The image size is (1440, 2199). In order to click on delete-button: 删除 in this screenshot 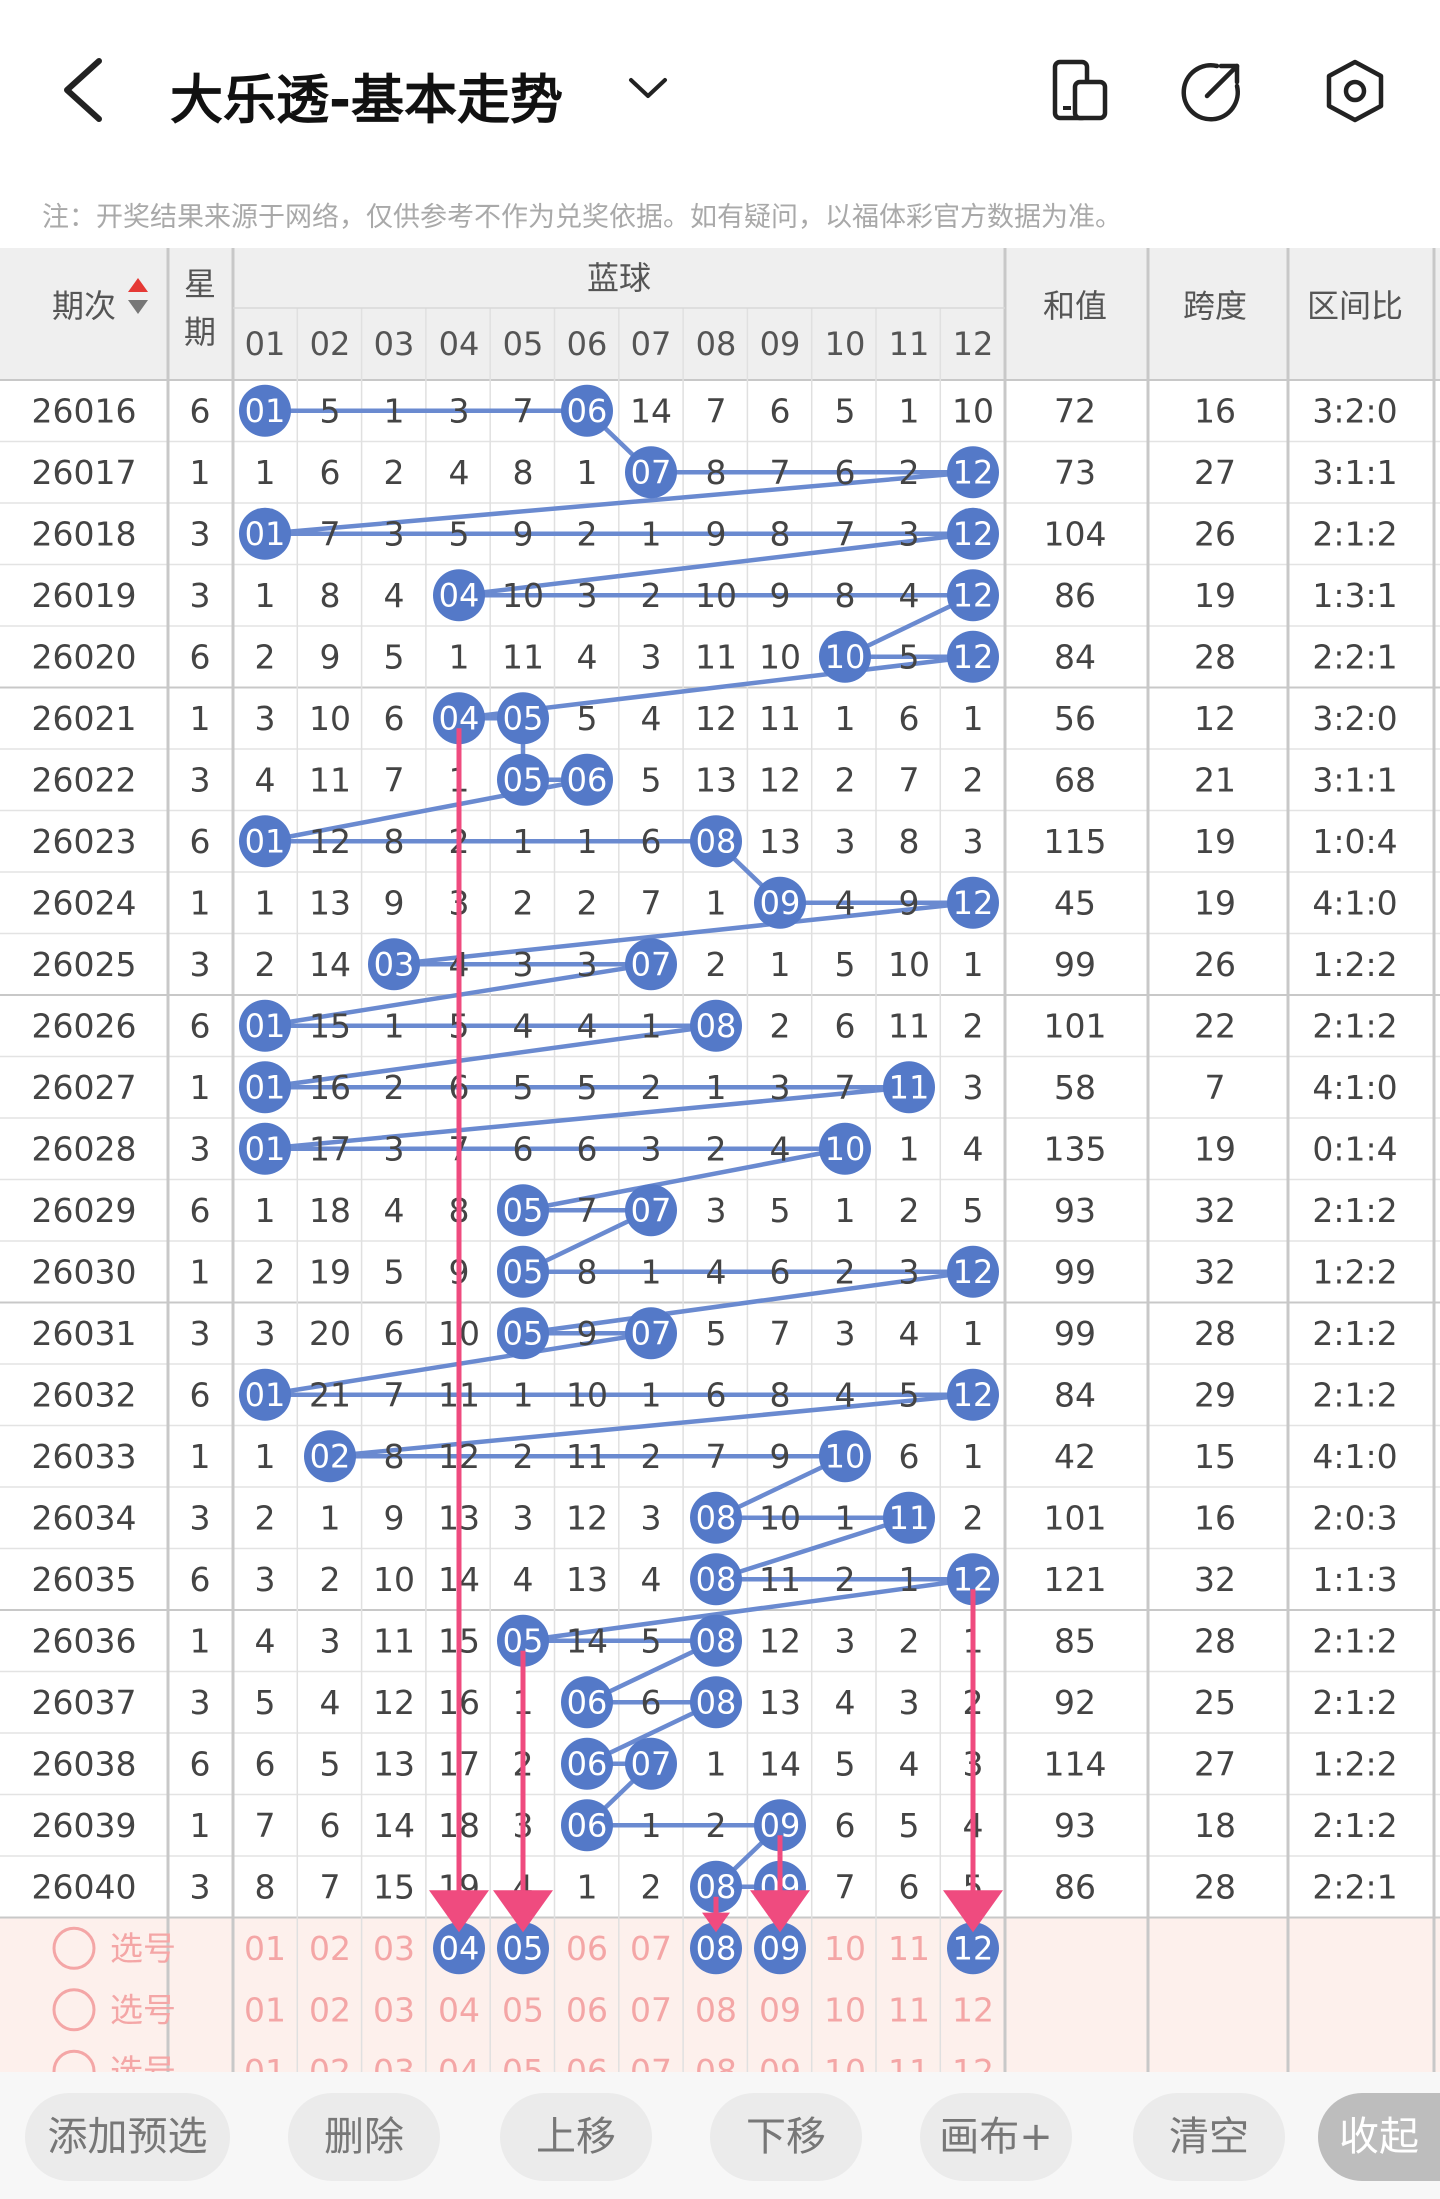, I will do `click(364, 2137)`.